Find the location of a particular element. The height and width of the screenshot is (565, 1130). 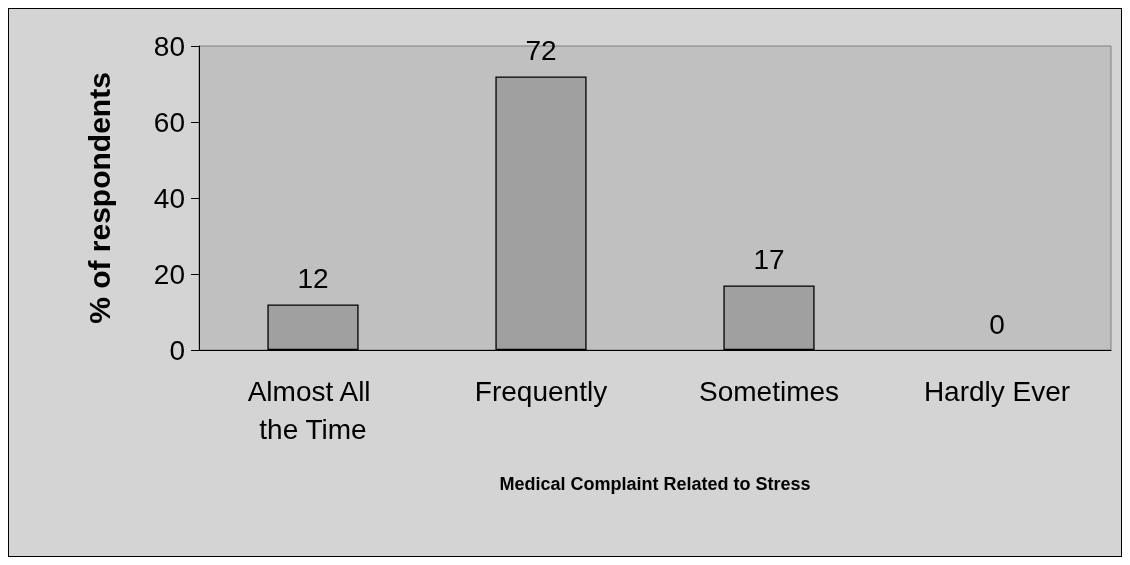

x-tick-label: Frequently is located at coordinates (541, 391).